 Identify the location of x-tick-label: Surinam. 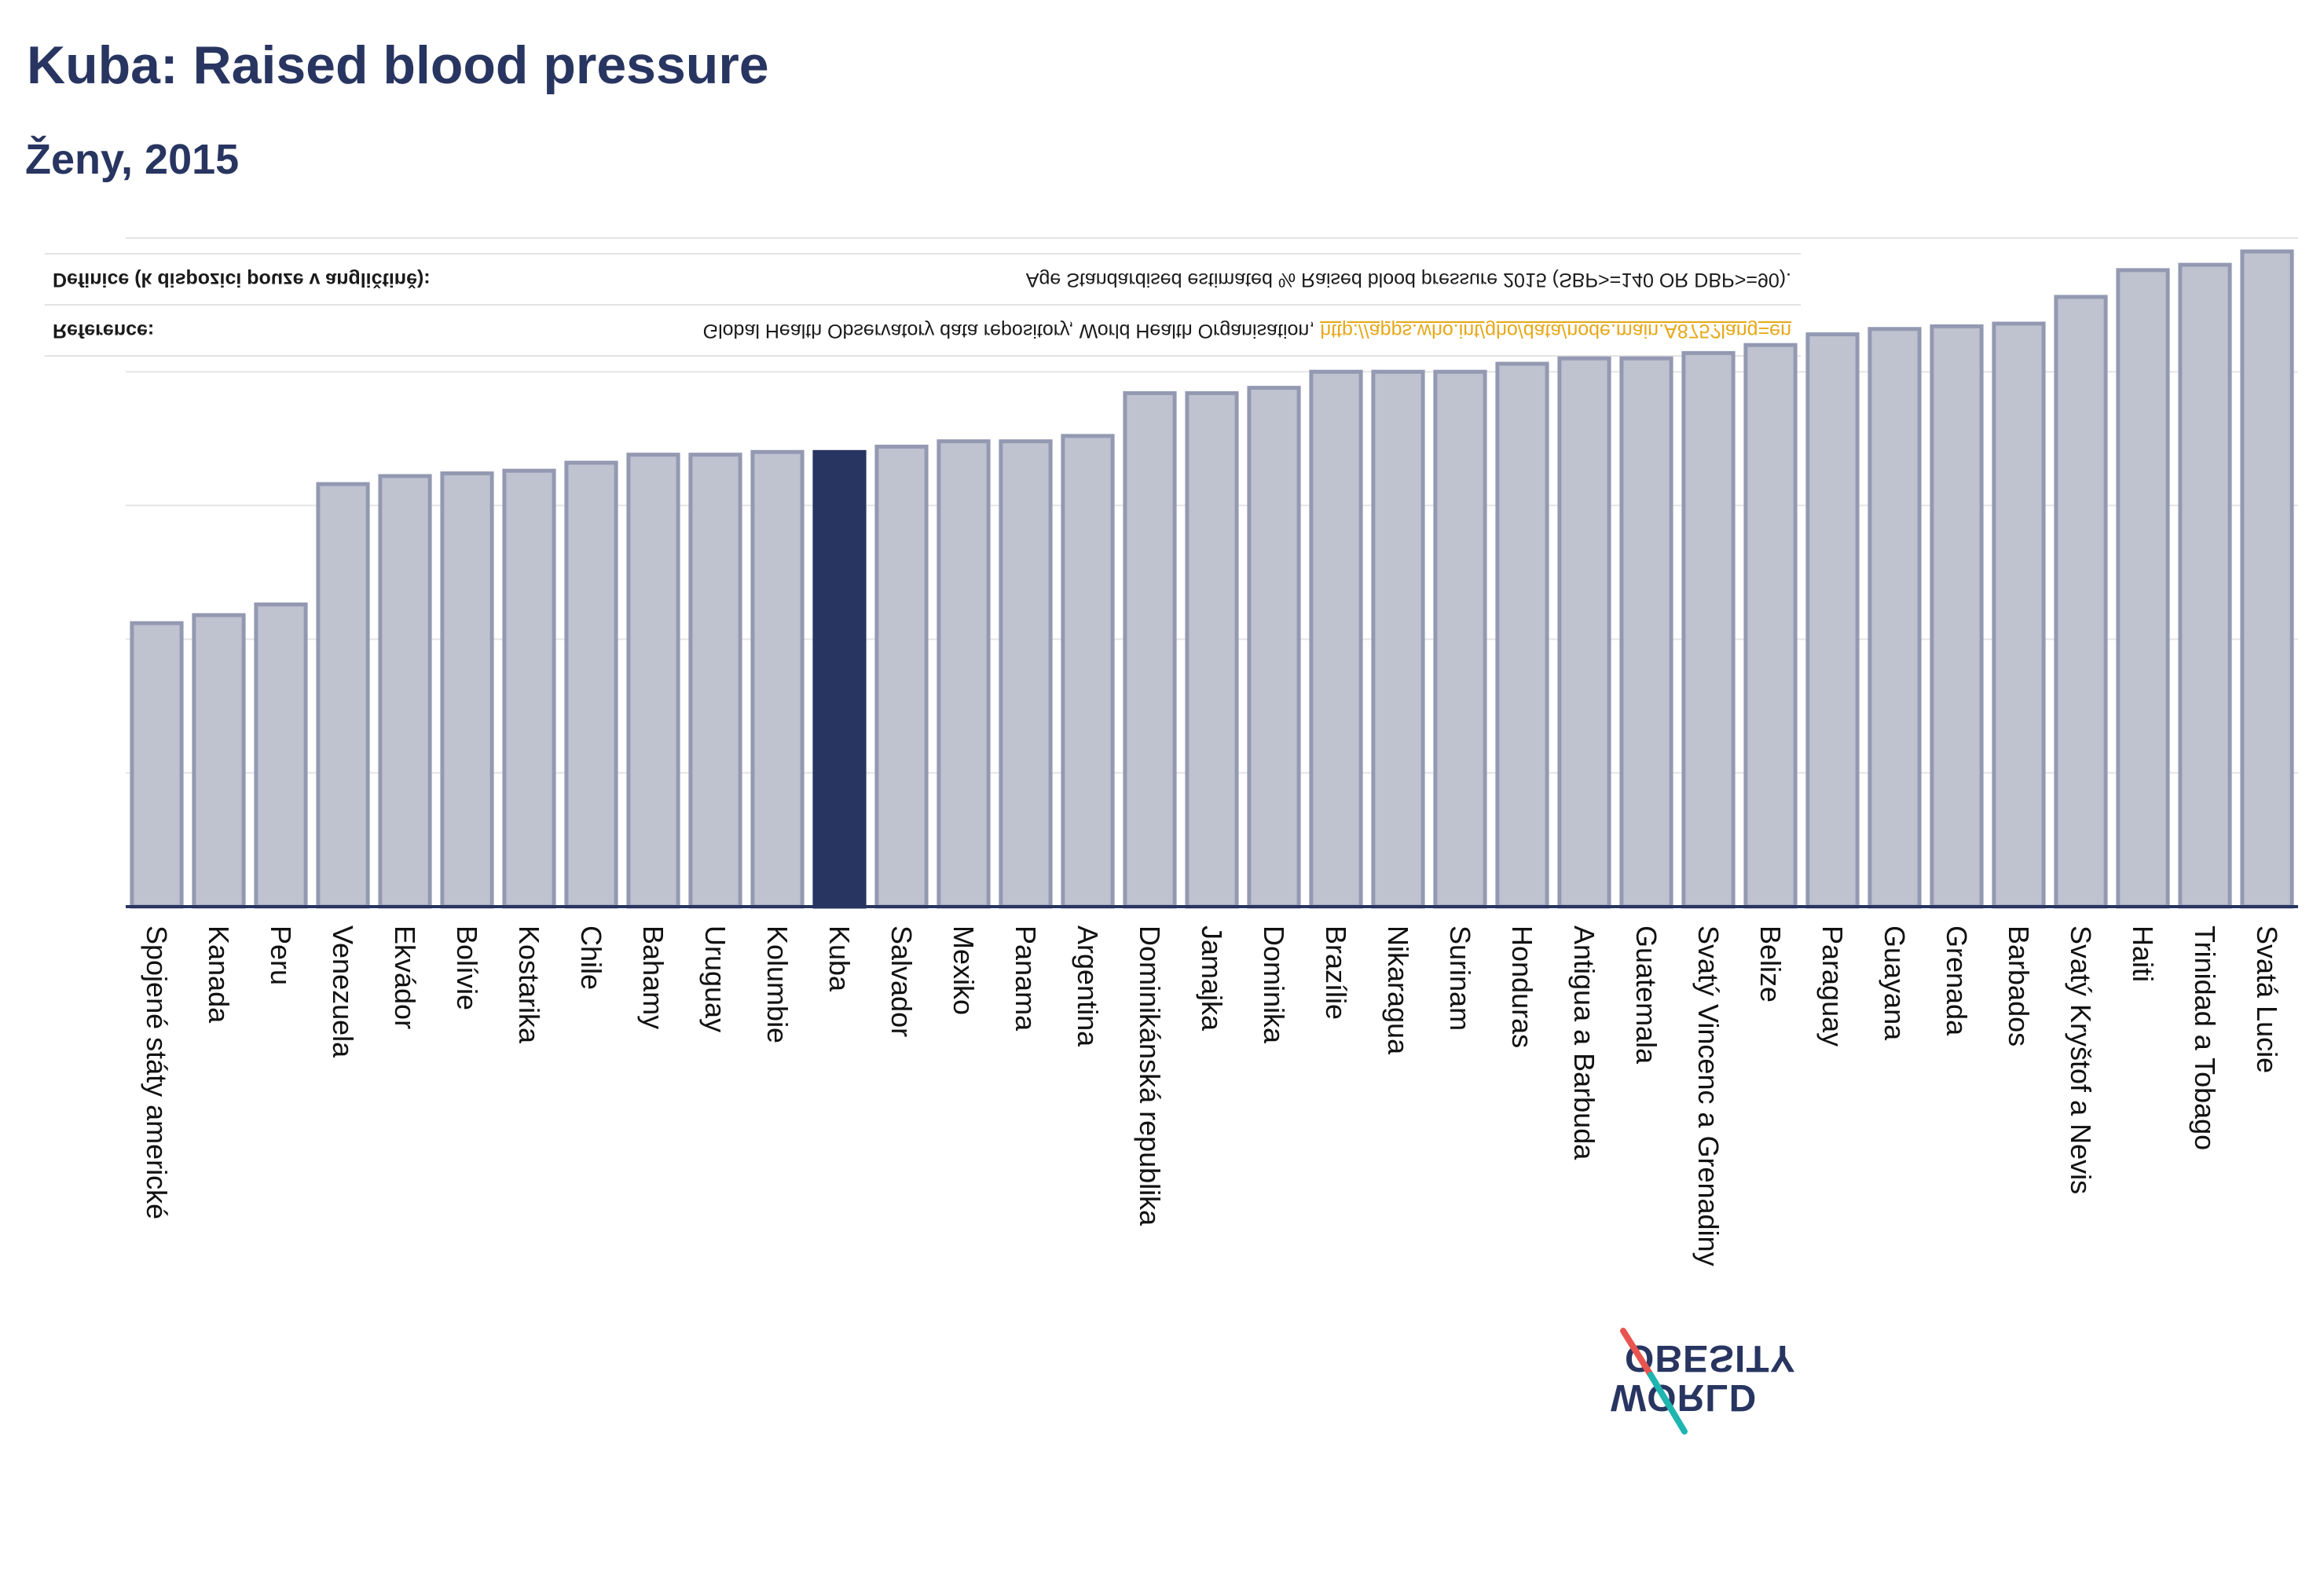
(1460, 978).